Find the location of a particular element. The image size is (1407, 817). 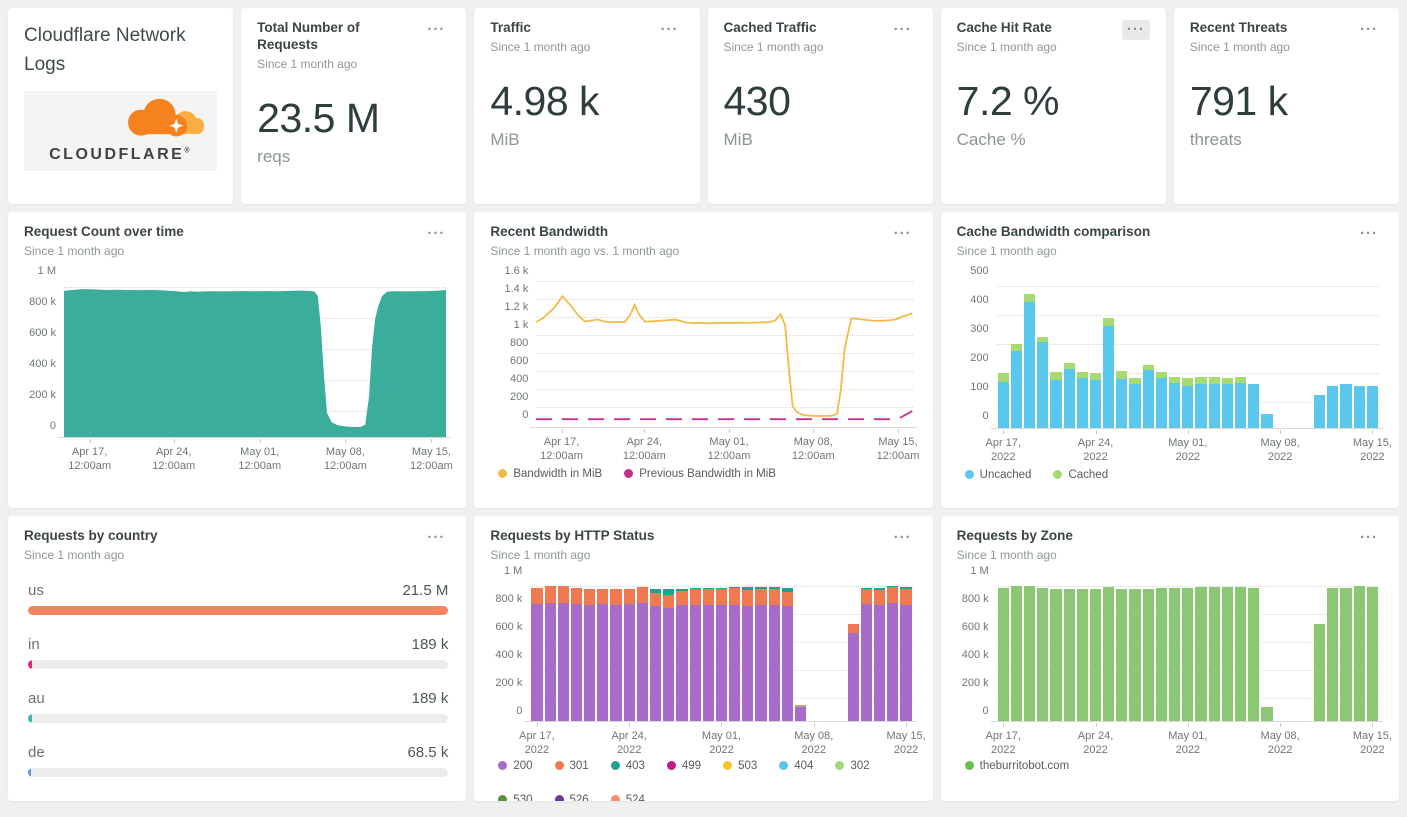

legend-item: Previous Bandwidth in MiB is located at coordinates (700, 474).